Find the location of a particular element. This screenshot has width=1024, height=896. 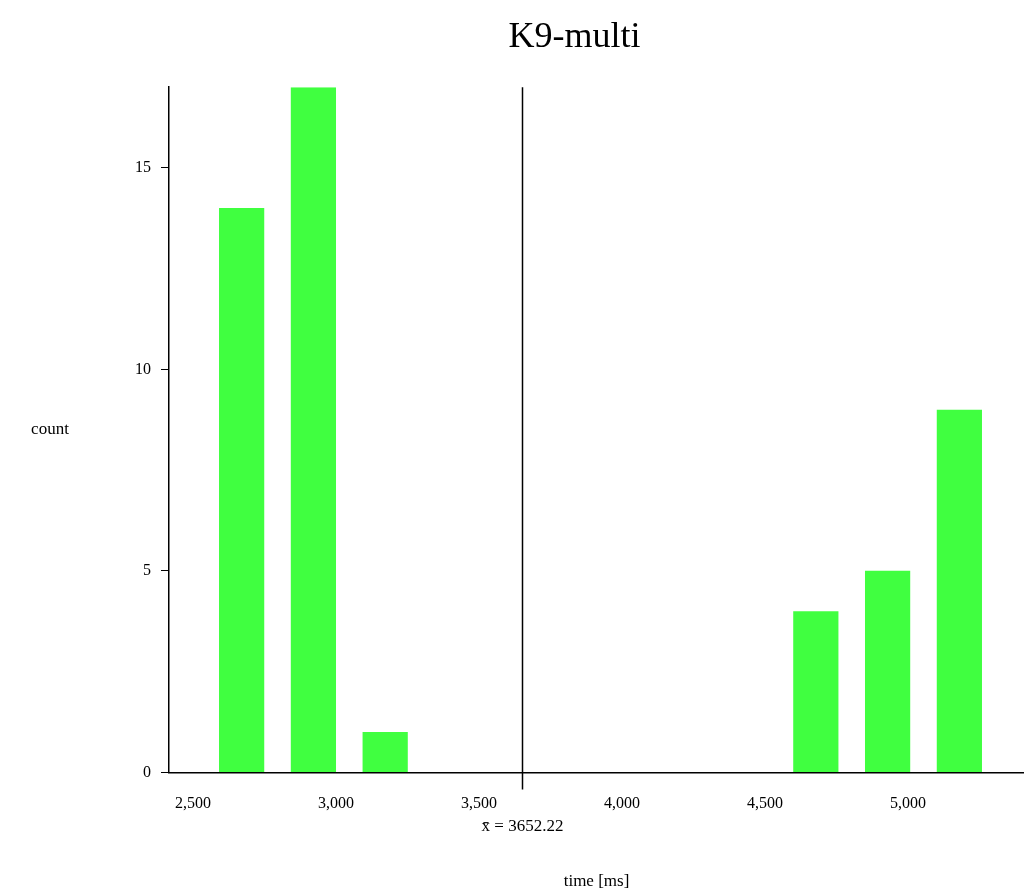

y-axis-title: count is located at coordinates (50, 429).